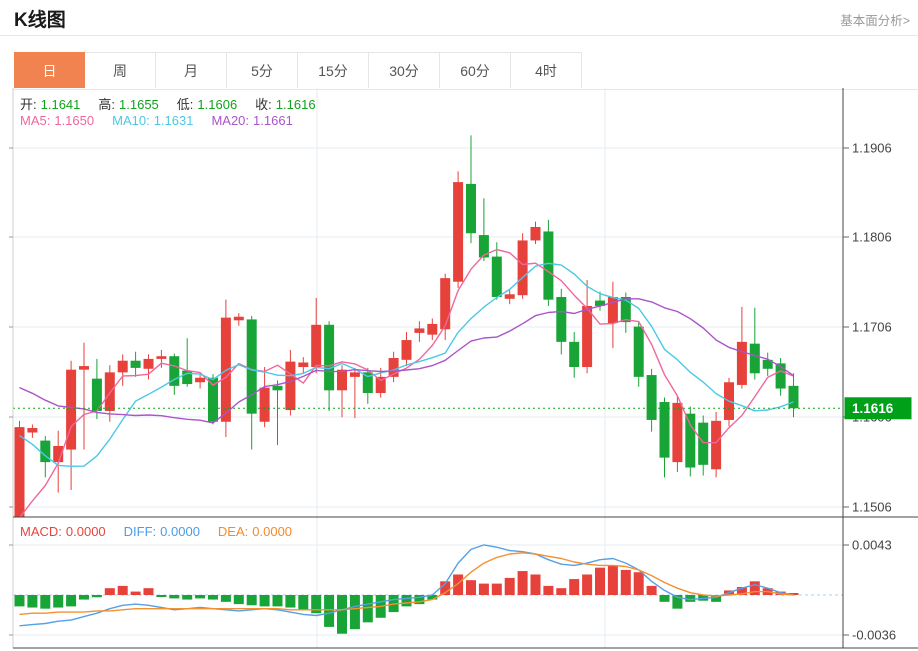  What do you see at coordinates (872, 327) in the screenshot?
I see `axis-tick-label: 1.1706` at bounding box center [872, 327].